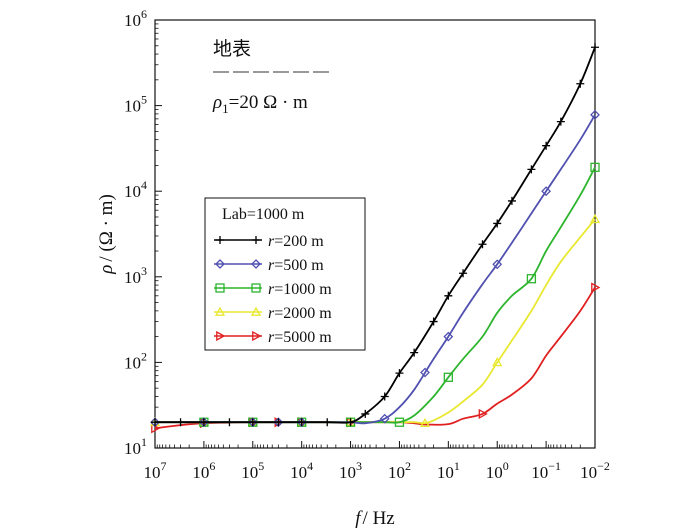 The height and width of the screenshot is (531, 700). What do you see at coordinates (296, 241) in the screenshot?
I see `legend-label-0: r=200 m` at bounding box center [296, 241].